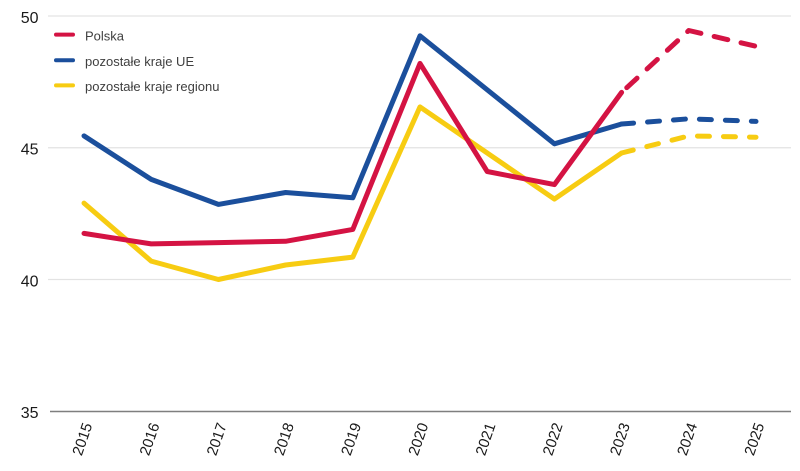  I want to click on svg-text: 50, so click(30, 18).